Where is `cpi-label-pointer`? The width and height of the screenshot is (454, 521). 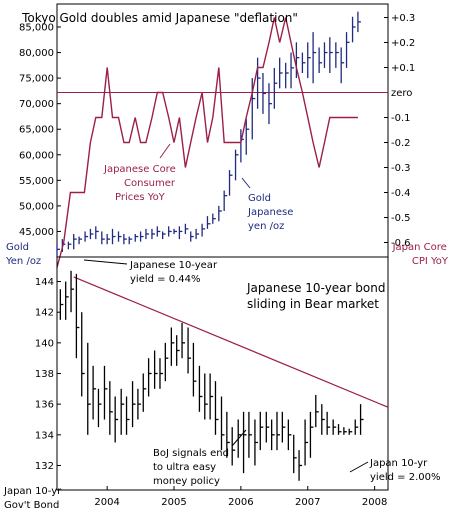
cpi-label-pointer is located at coordinates (165, 151).